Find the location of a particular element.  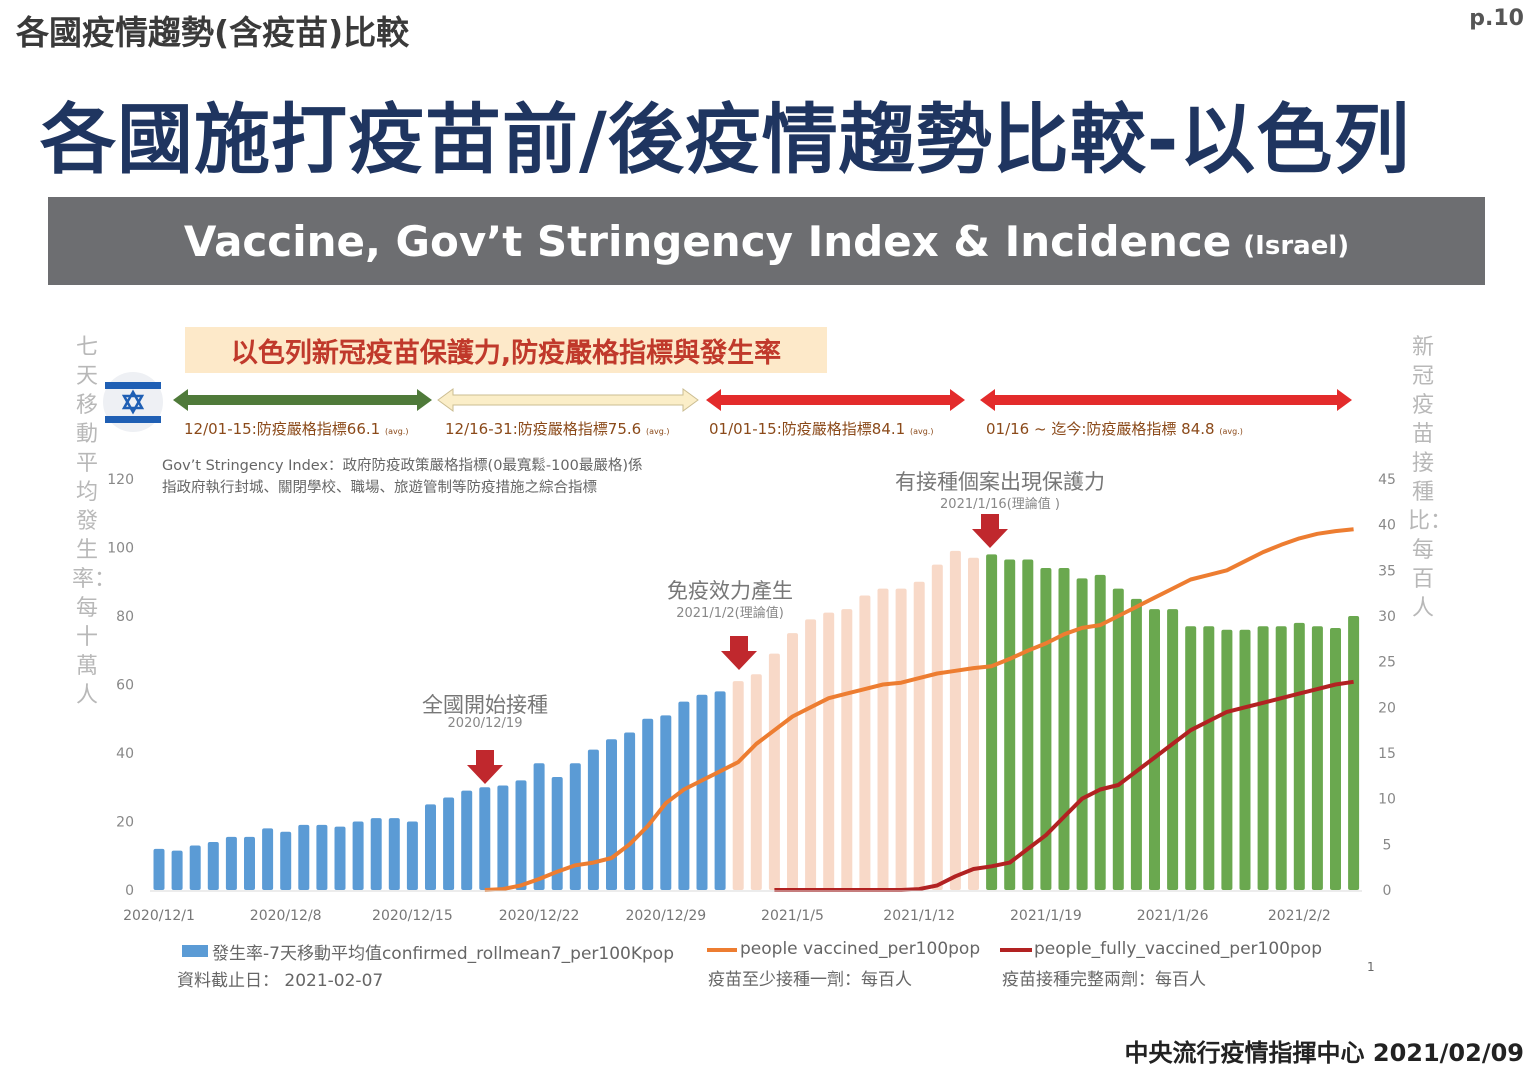

avg-note: (avg.) is located at coordinates (921, 431).